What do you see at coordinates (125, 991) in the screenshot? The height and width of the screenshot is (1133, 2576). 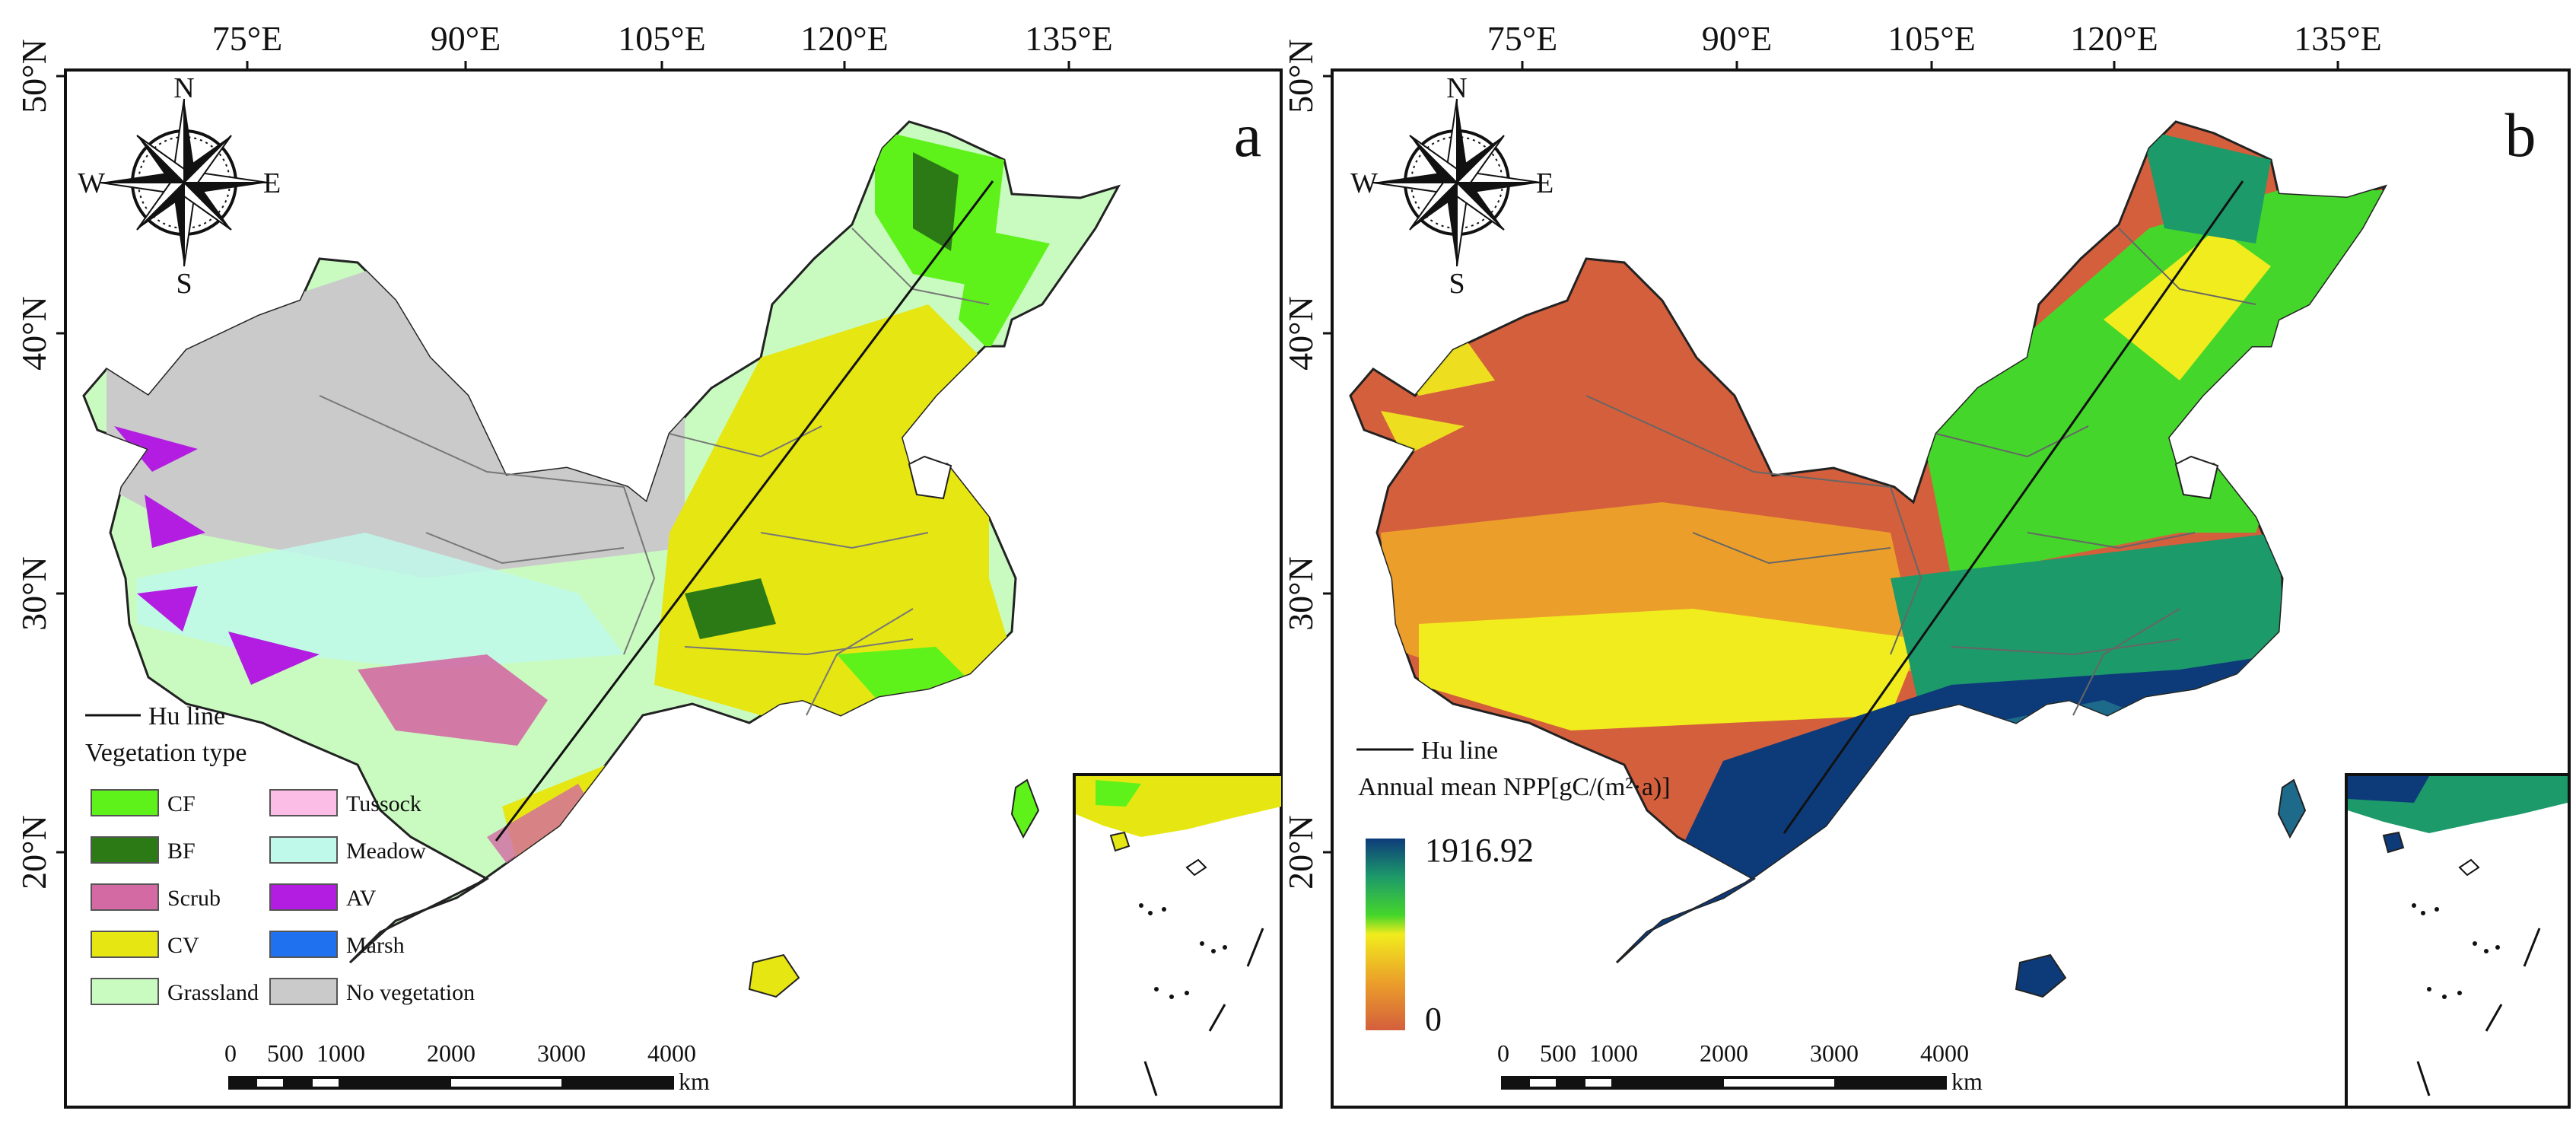 I see `legend-swatch-grassland` at bounding box center [125, 991].